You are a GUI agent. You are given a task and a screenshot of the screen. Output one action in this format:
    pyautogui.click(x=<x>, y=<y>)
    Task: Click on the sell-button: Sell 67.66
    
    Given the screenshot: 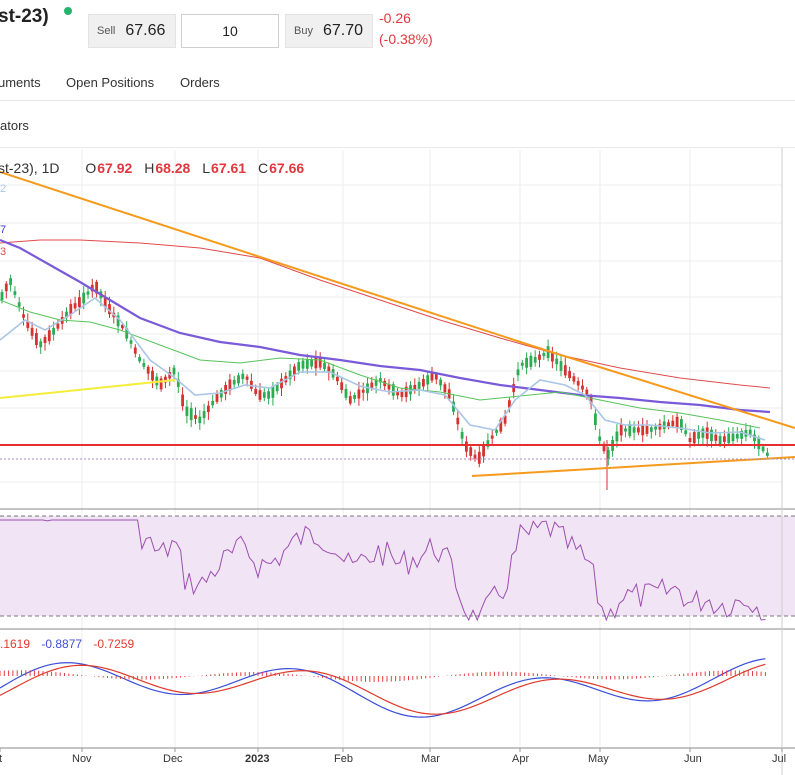 What is the action you would take?
    pyautogui.click(x=132, y=31)
    